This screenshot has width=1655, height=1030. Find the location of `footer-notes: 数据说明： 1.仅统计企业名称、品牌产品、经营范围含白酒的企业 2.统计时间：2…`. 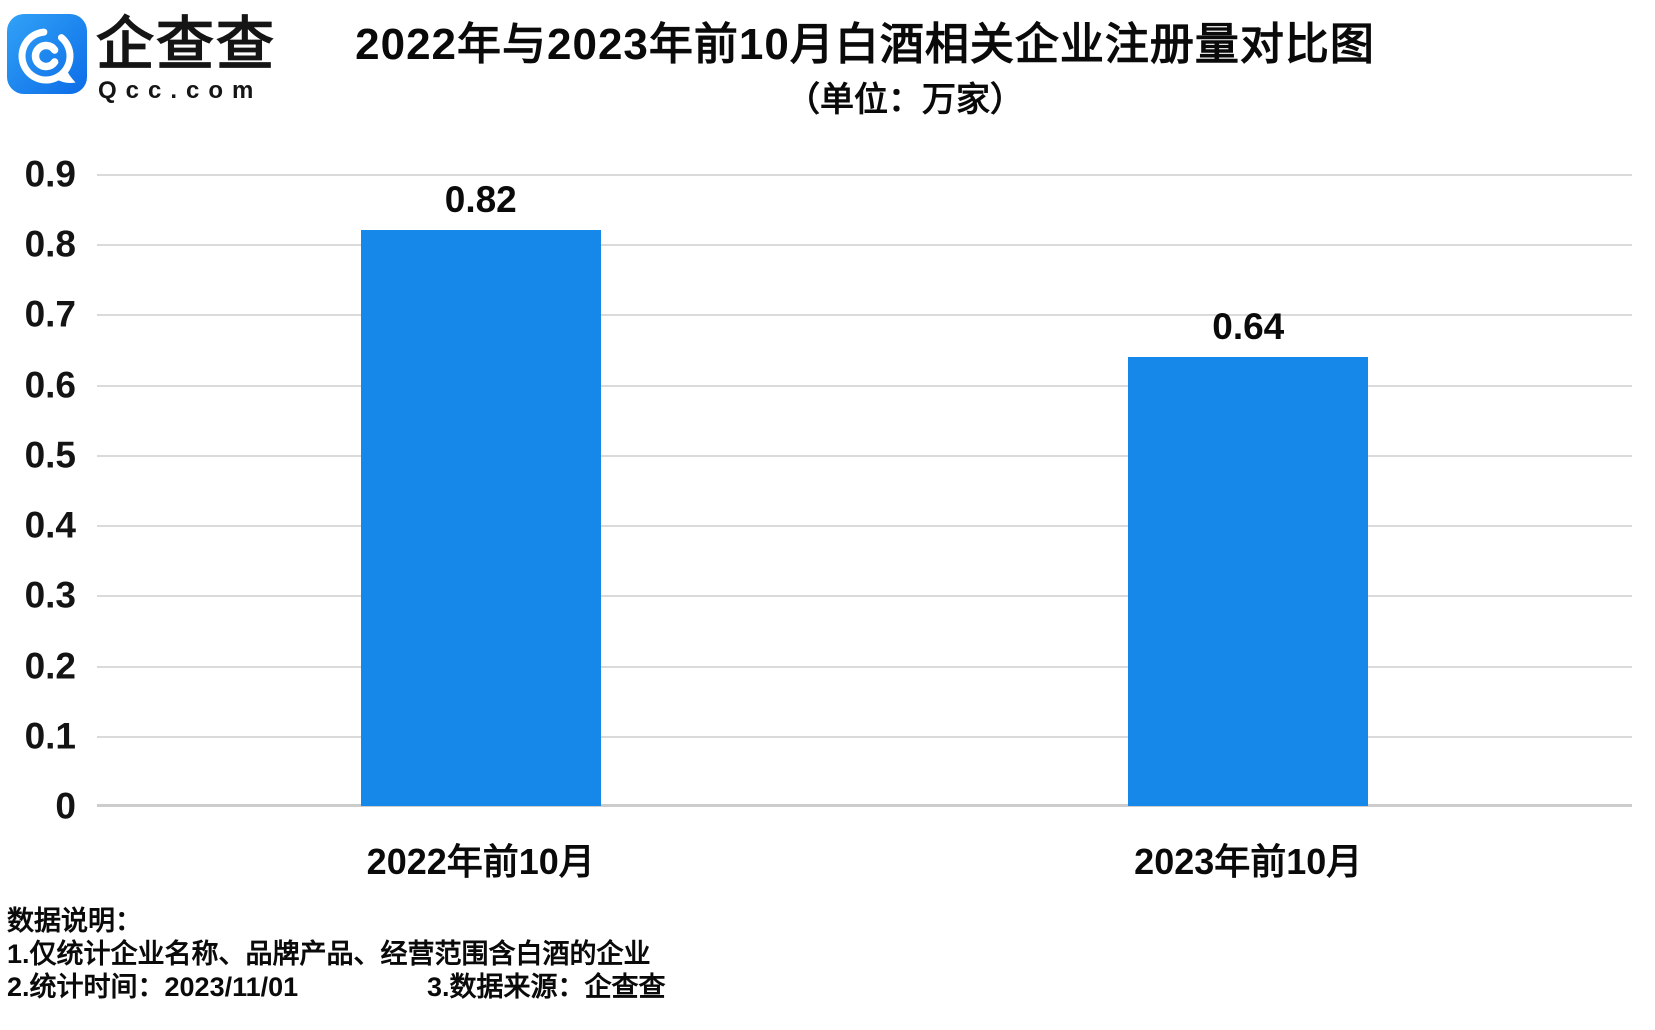

footer-notes: 数据说明： 1.仅统计企业名称、品牌产品、经营范围含白酒的企业 2.统计时间：2… is located at coordinates (336, 954).